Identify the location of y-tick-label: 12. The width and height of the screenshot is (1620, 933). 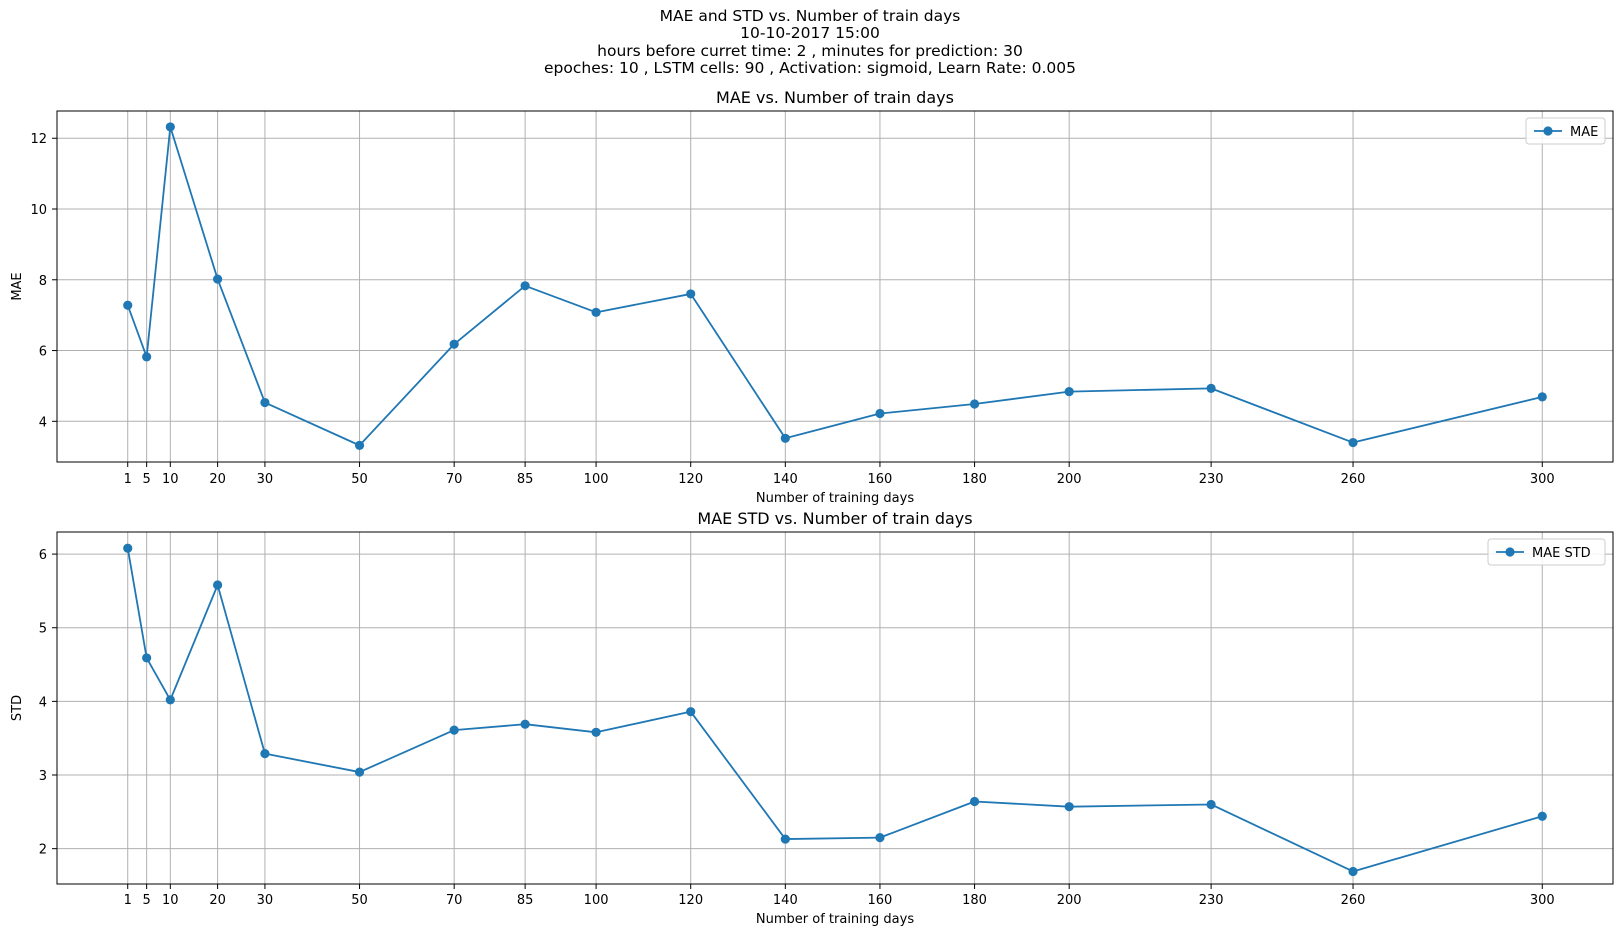
(38, 139).